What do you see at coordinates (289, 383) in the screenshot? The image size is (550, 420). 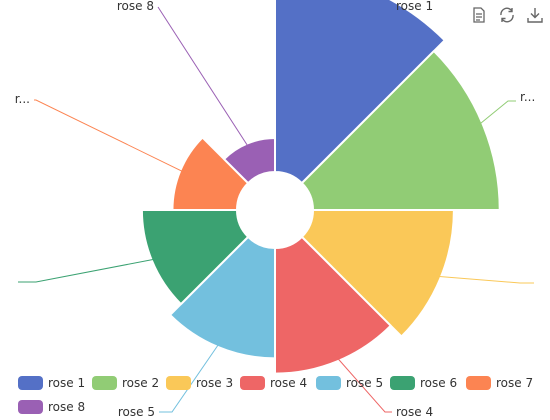 I see `legend-label: rose 4` at bounding box center [289, 383].